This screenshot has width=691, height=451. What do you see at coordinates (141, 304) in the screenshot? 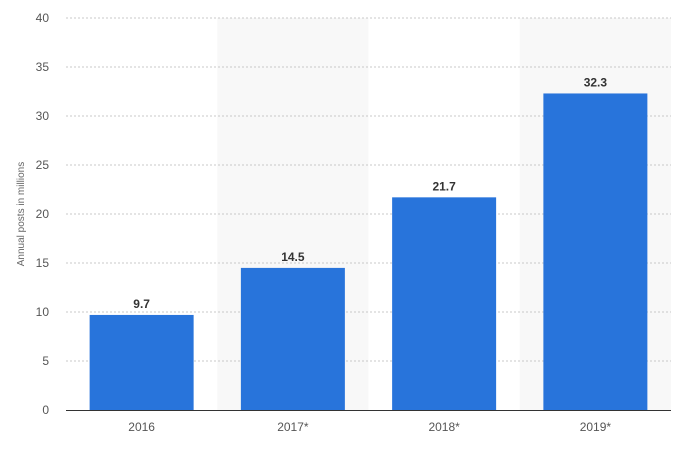
I see `data-label: 9.7` at bounding box center [141, 304].